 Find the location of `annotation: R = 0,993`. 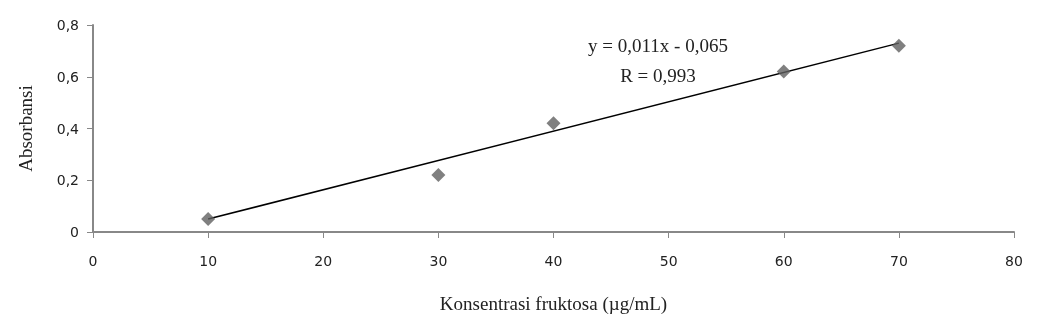

annotation: R = 0,993 is located at coordinates (658, 75).